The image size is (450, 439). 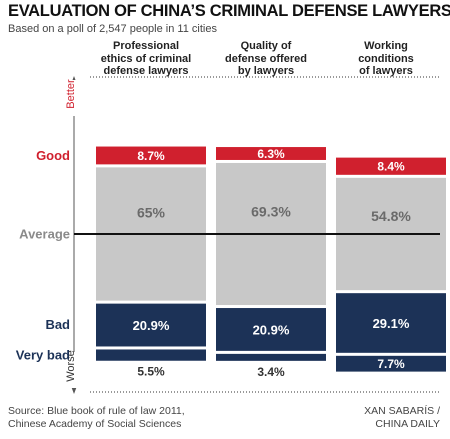 I want to click on label-very-bad-3: 7.7%, so click(x=391, y=364).